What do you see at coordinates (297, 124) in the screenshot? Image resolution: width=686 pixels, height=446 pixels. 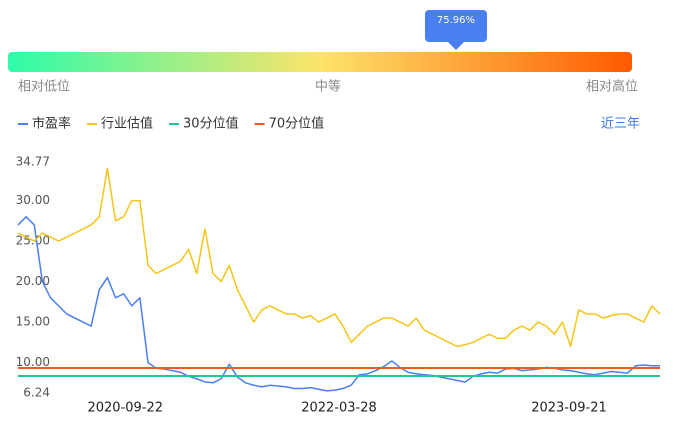 I see `legend-label: 70分位值` at bounding box center [297, 124].